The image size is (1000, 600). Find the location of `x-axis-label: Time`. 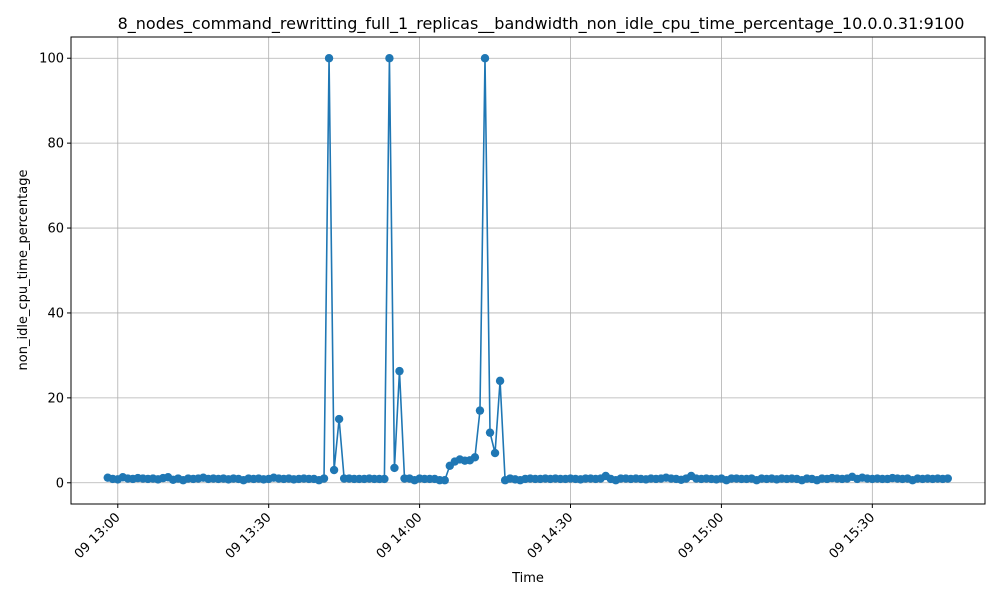

x-axis-label: Time is located at coordinates (527, 578).